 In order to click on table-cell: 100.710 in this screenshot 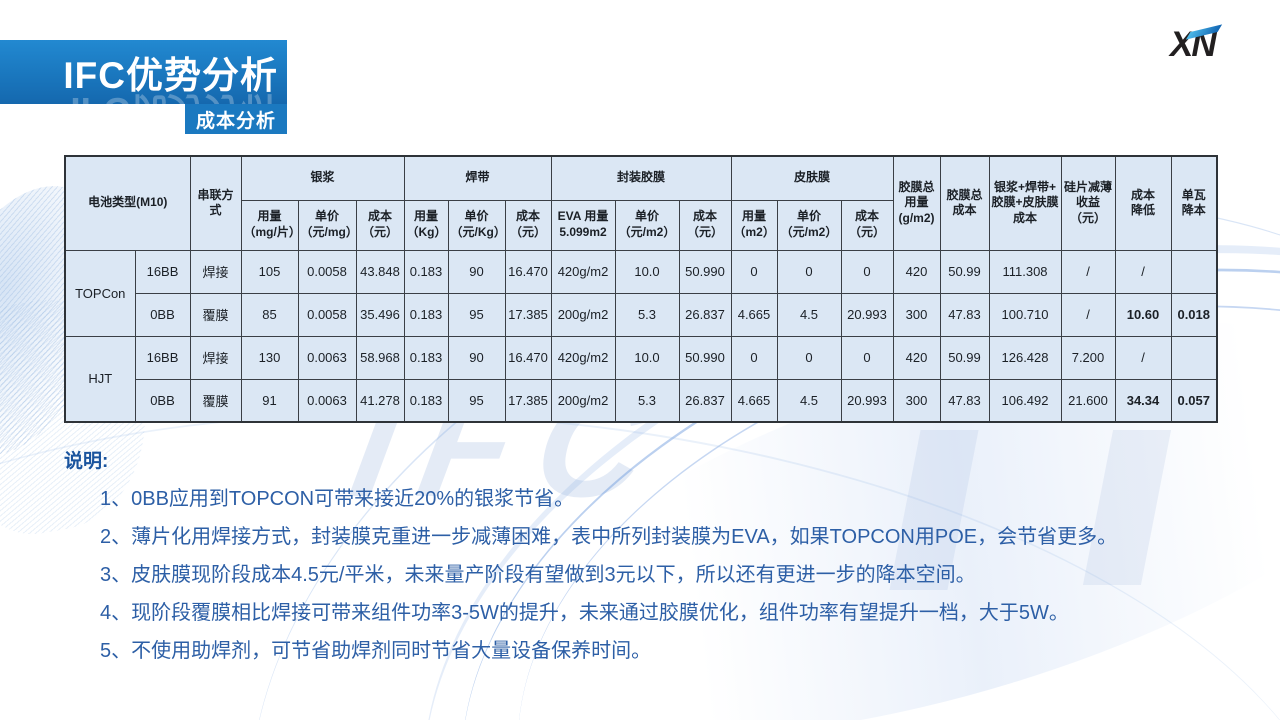, I will do `click(1025, 314)`.